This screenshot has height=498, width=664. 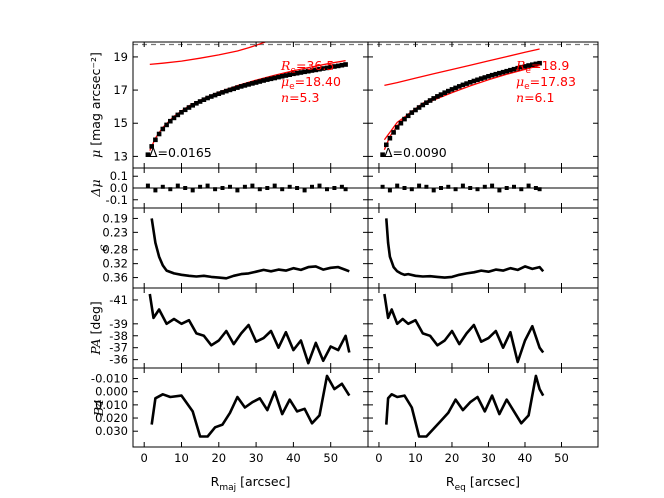 I want to click on y-tick-label: 0.0, so click(x=119, y=188).